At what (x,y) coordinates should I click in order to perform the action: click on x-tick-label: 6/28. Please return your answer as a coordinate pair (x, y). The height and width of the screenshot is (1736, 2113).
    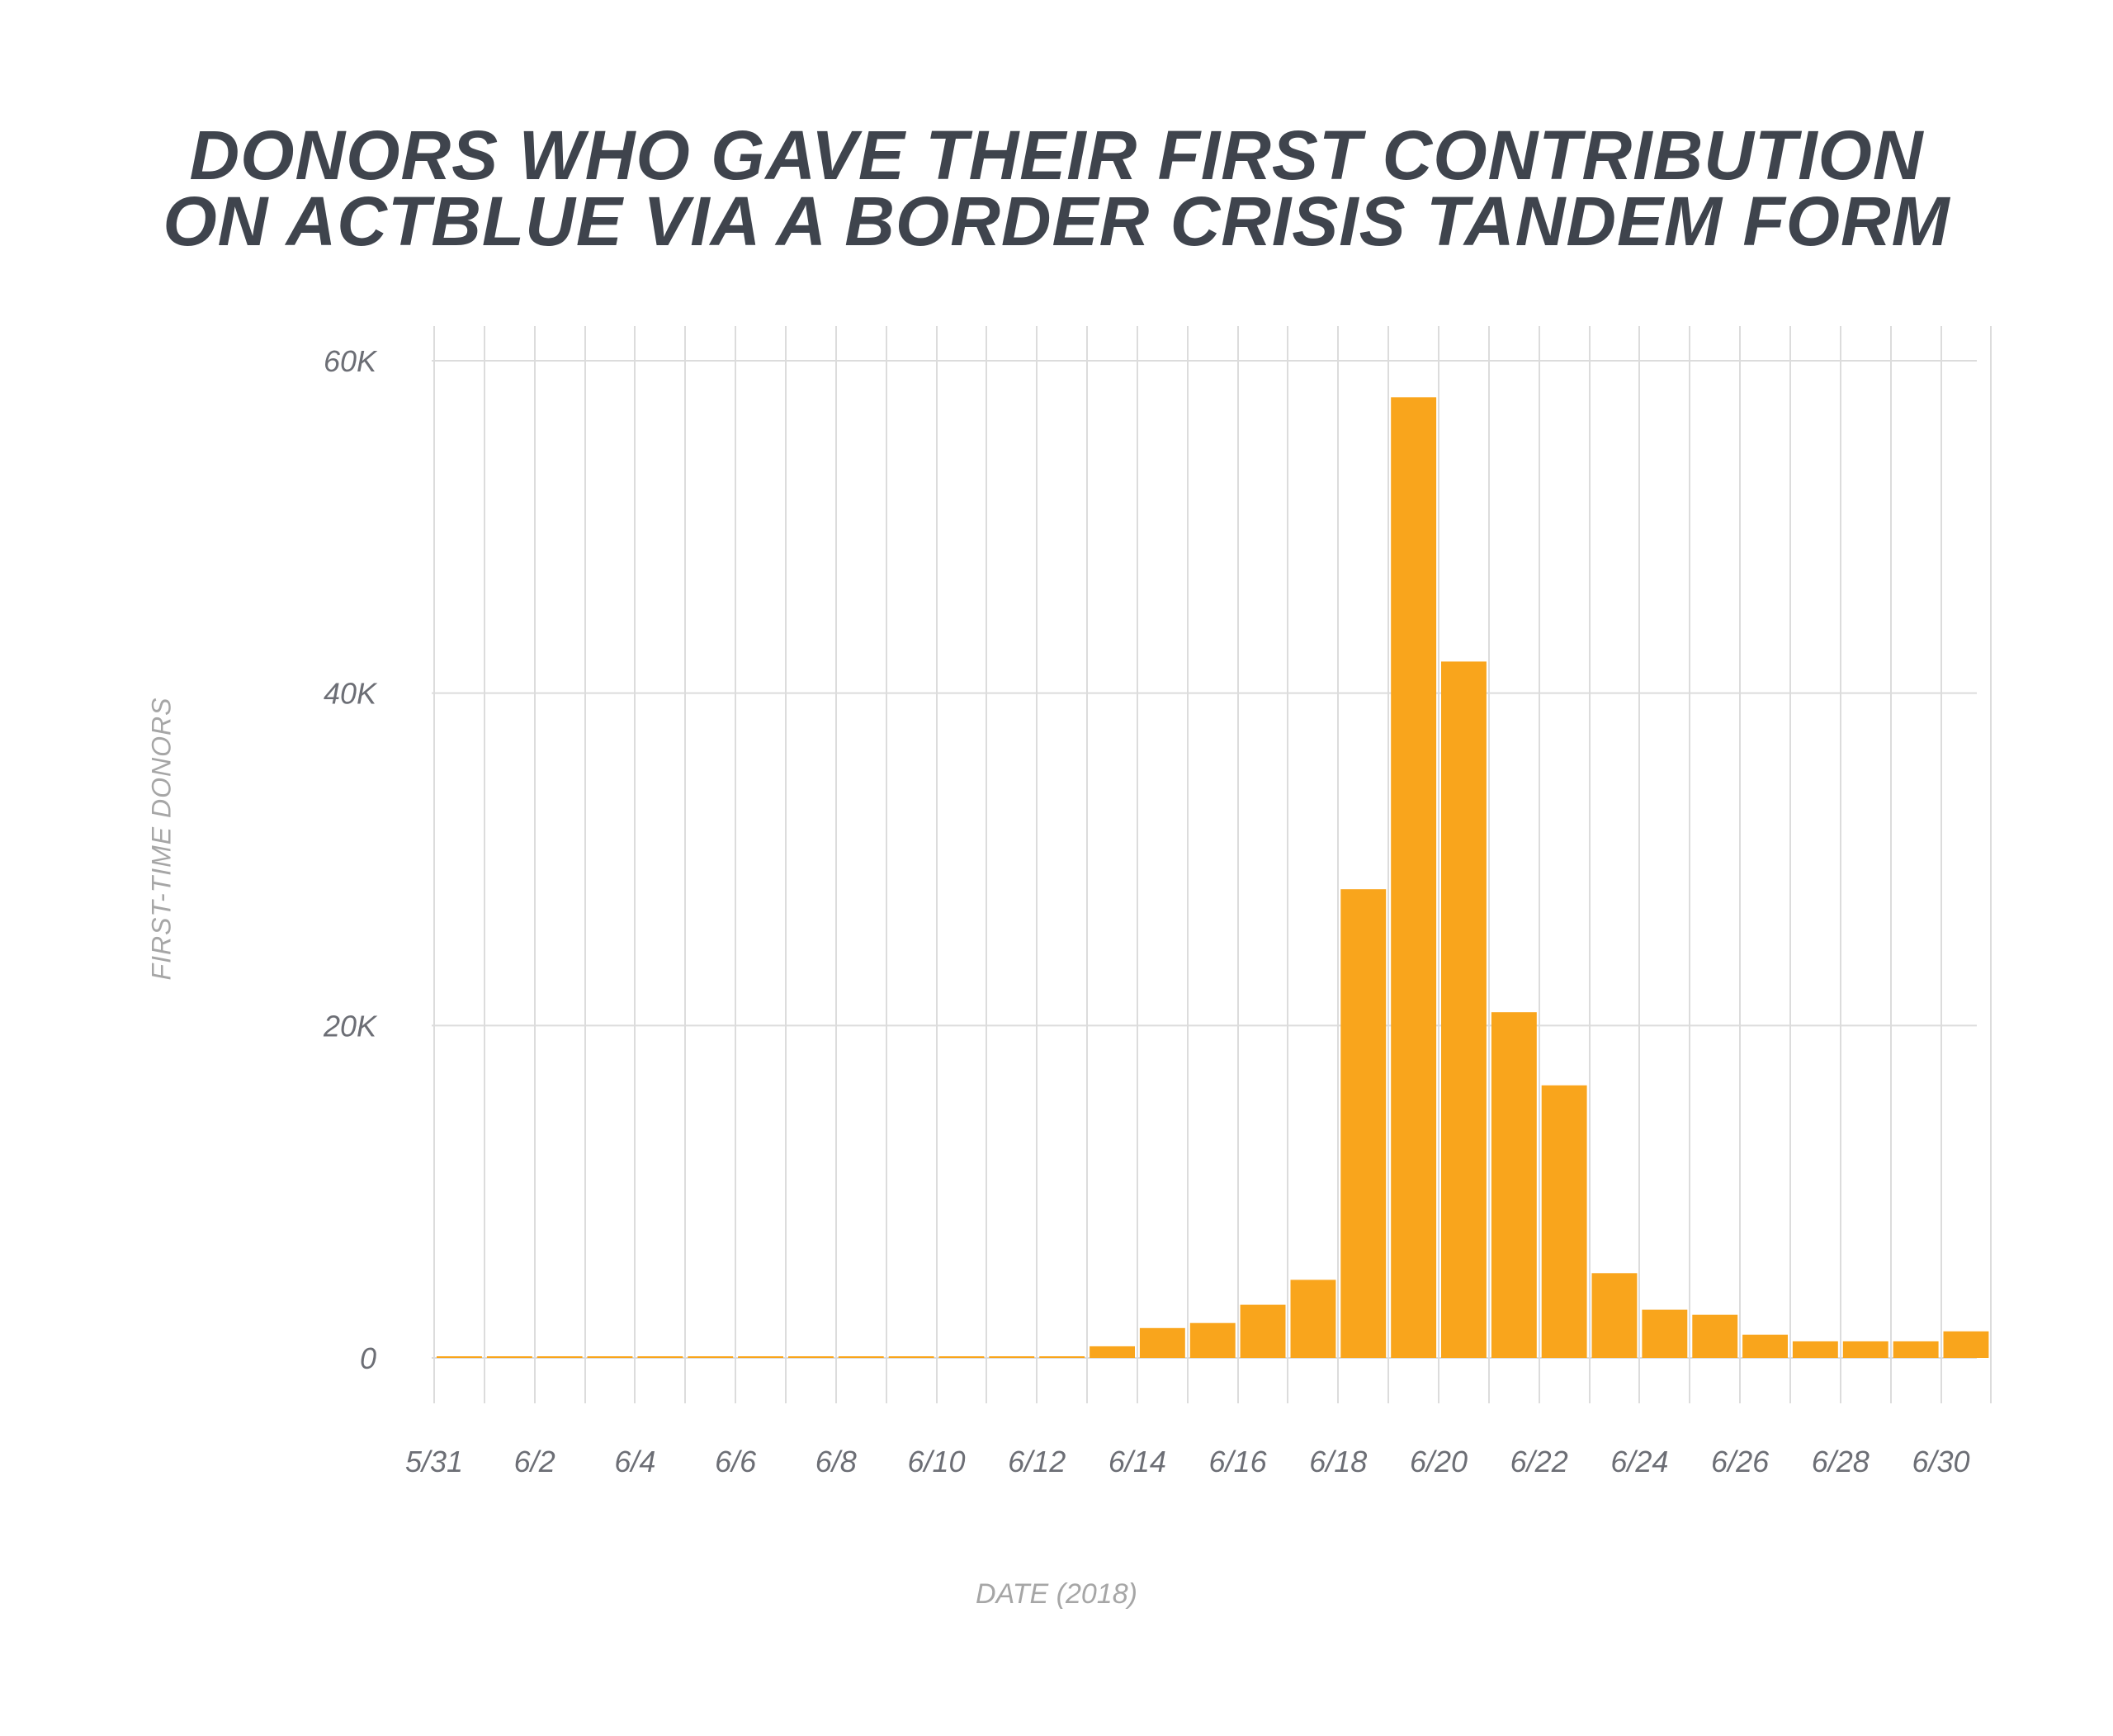
    Looking at the image, I should click on (1841, 1462).